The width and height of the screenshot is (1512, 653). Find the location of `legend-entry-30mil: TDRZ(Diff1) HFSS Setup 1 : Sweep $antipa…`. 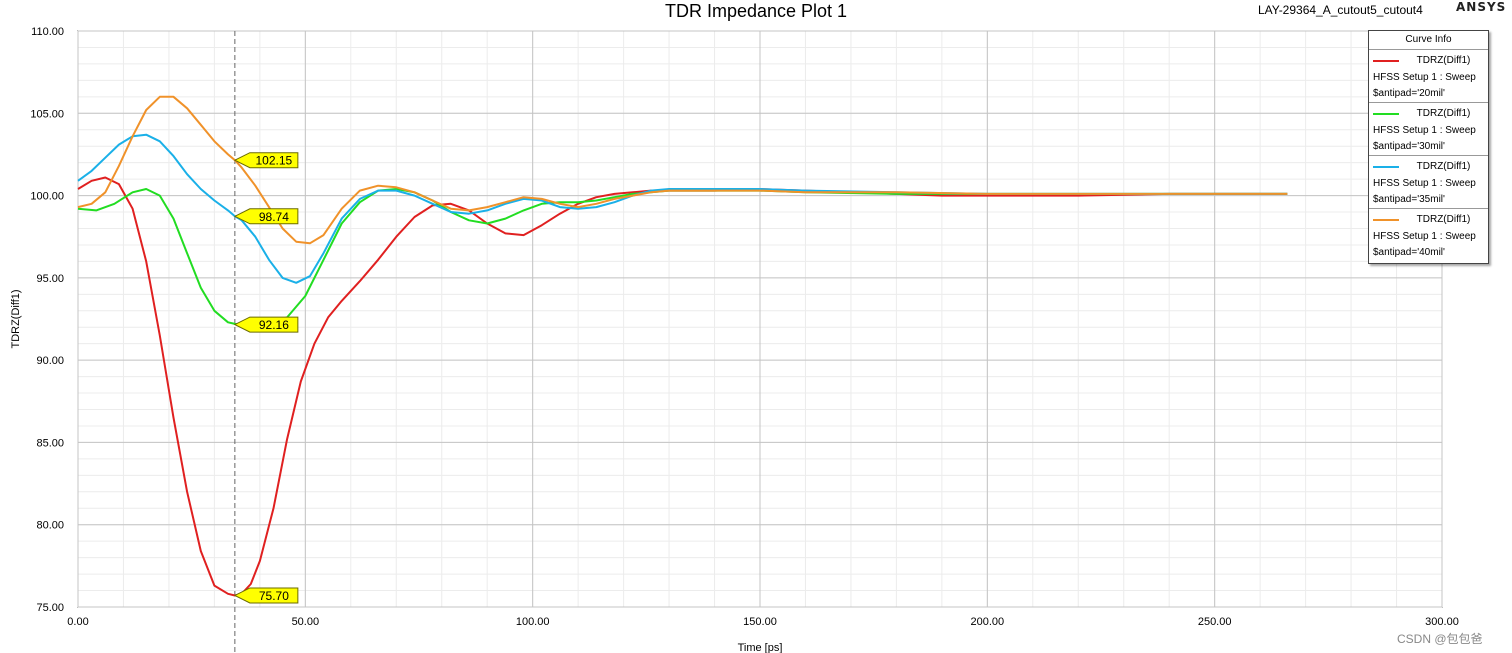

legend-entry-30mil: TDRZ(Diff1) HFSS Setup 1 : Sweep $antipa… is located at coordinates (1428, 129).